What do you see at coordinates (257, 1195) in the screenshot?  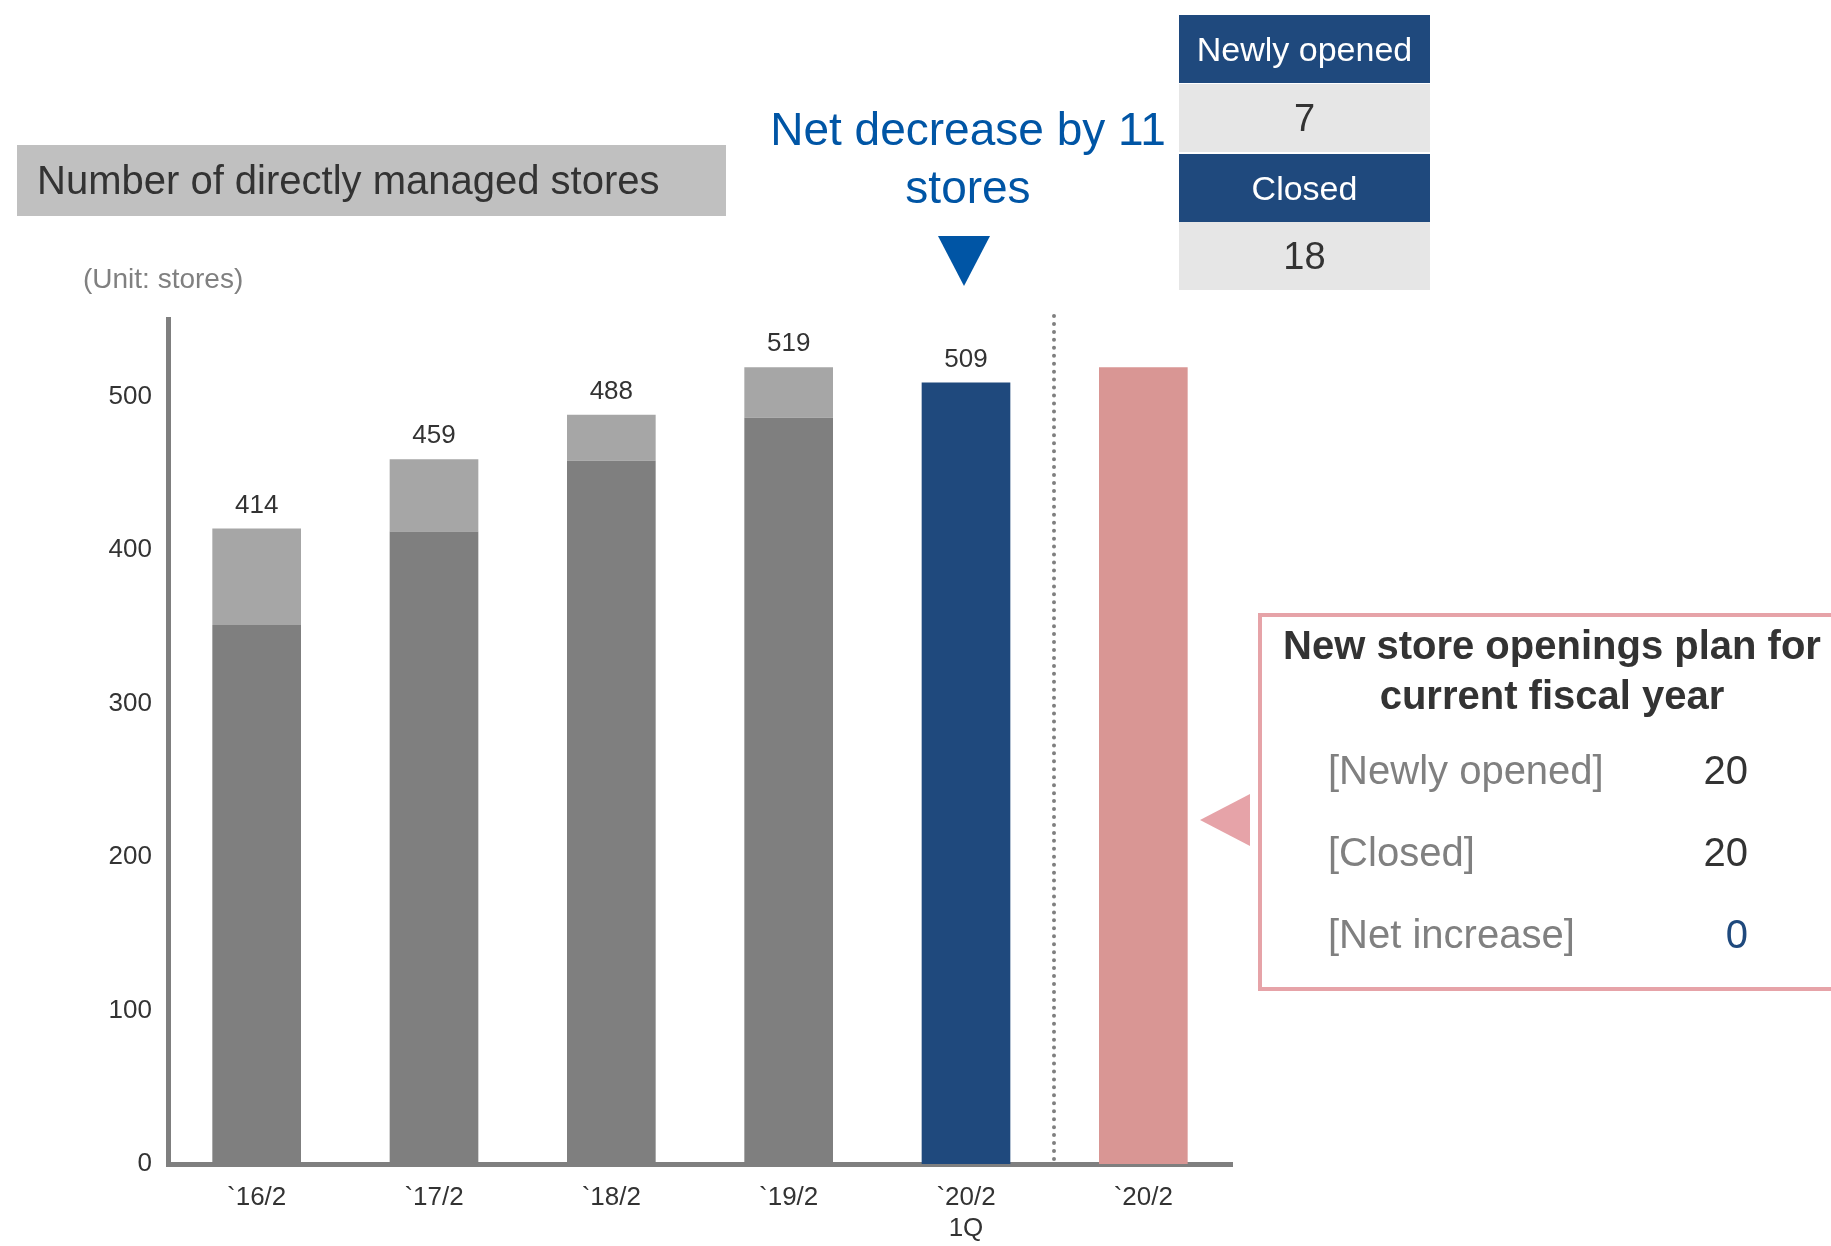 I see `x-tick-label: `16/2` at bounding box center [257, 1195].